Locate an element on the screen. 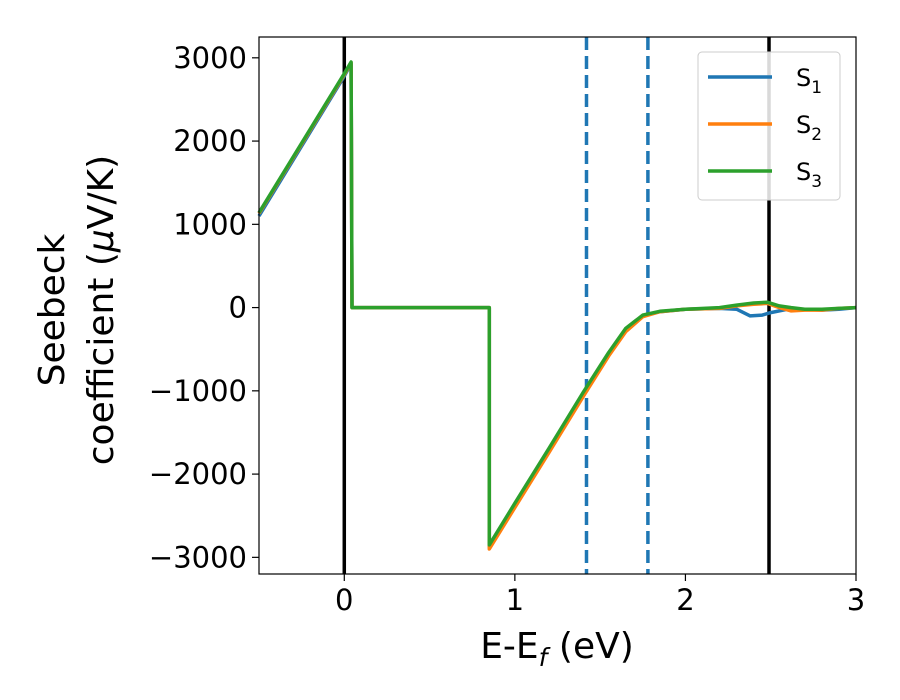 The height and width of the screenshot is (700, 900). y-tick-label: 2000 is located at coordinates (210, 141).